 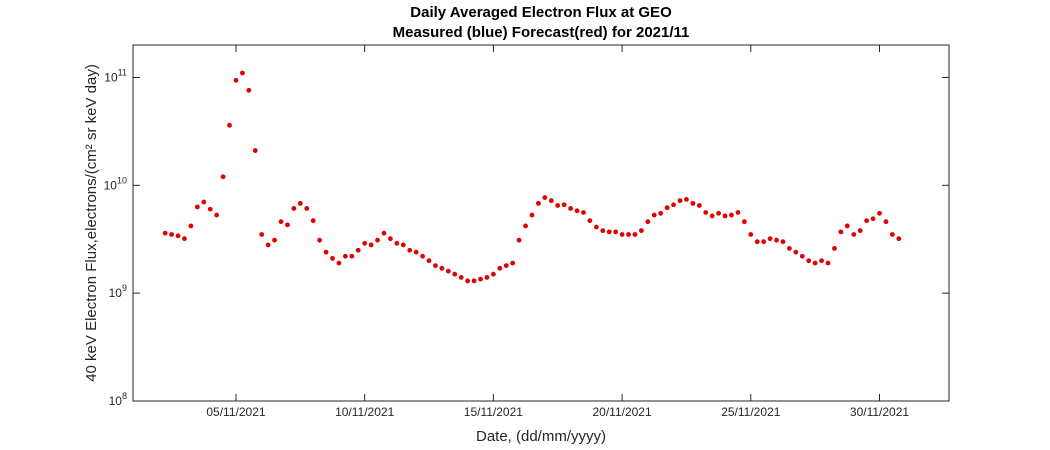 What do you see at coordinates (364, 412) in the screenshot?
I see `x-tick-label: 10/11/2021` at bounding box center [364, 412].